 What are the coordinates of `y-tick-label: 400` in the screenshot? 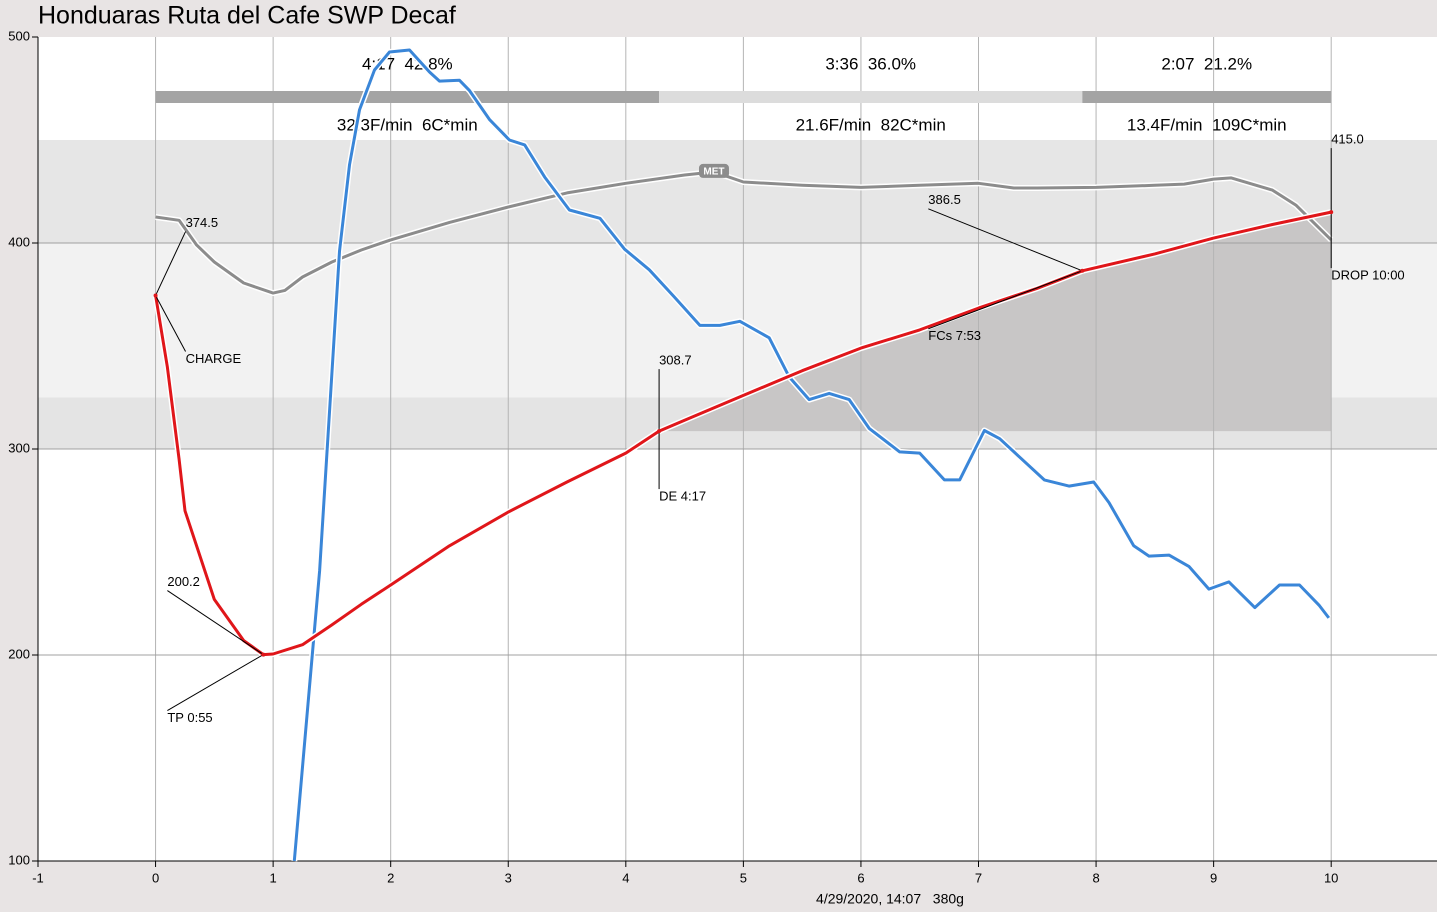 It's located at (19, 241).